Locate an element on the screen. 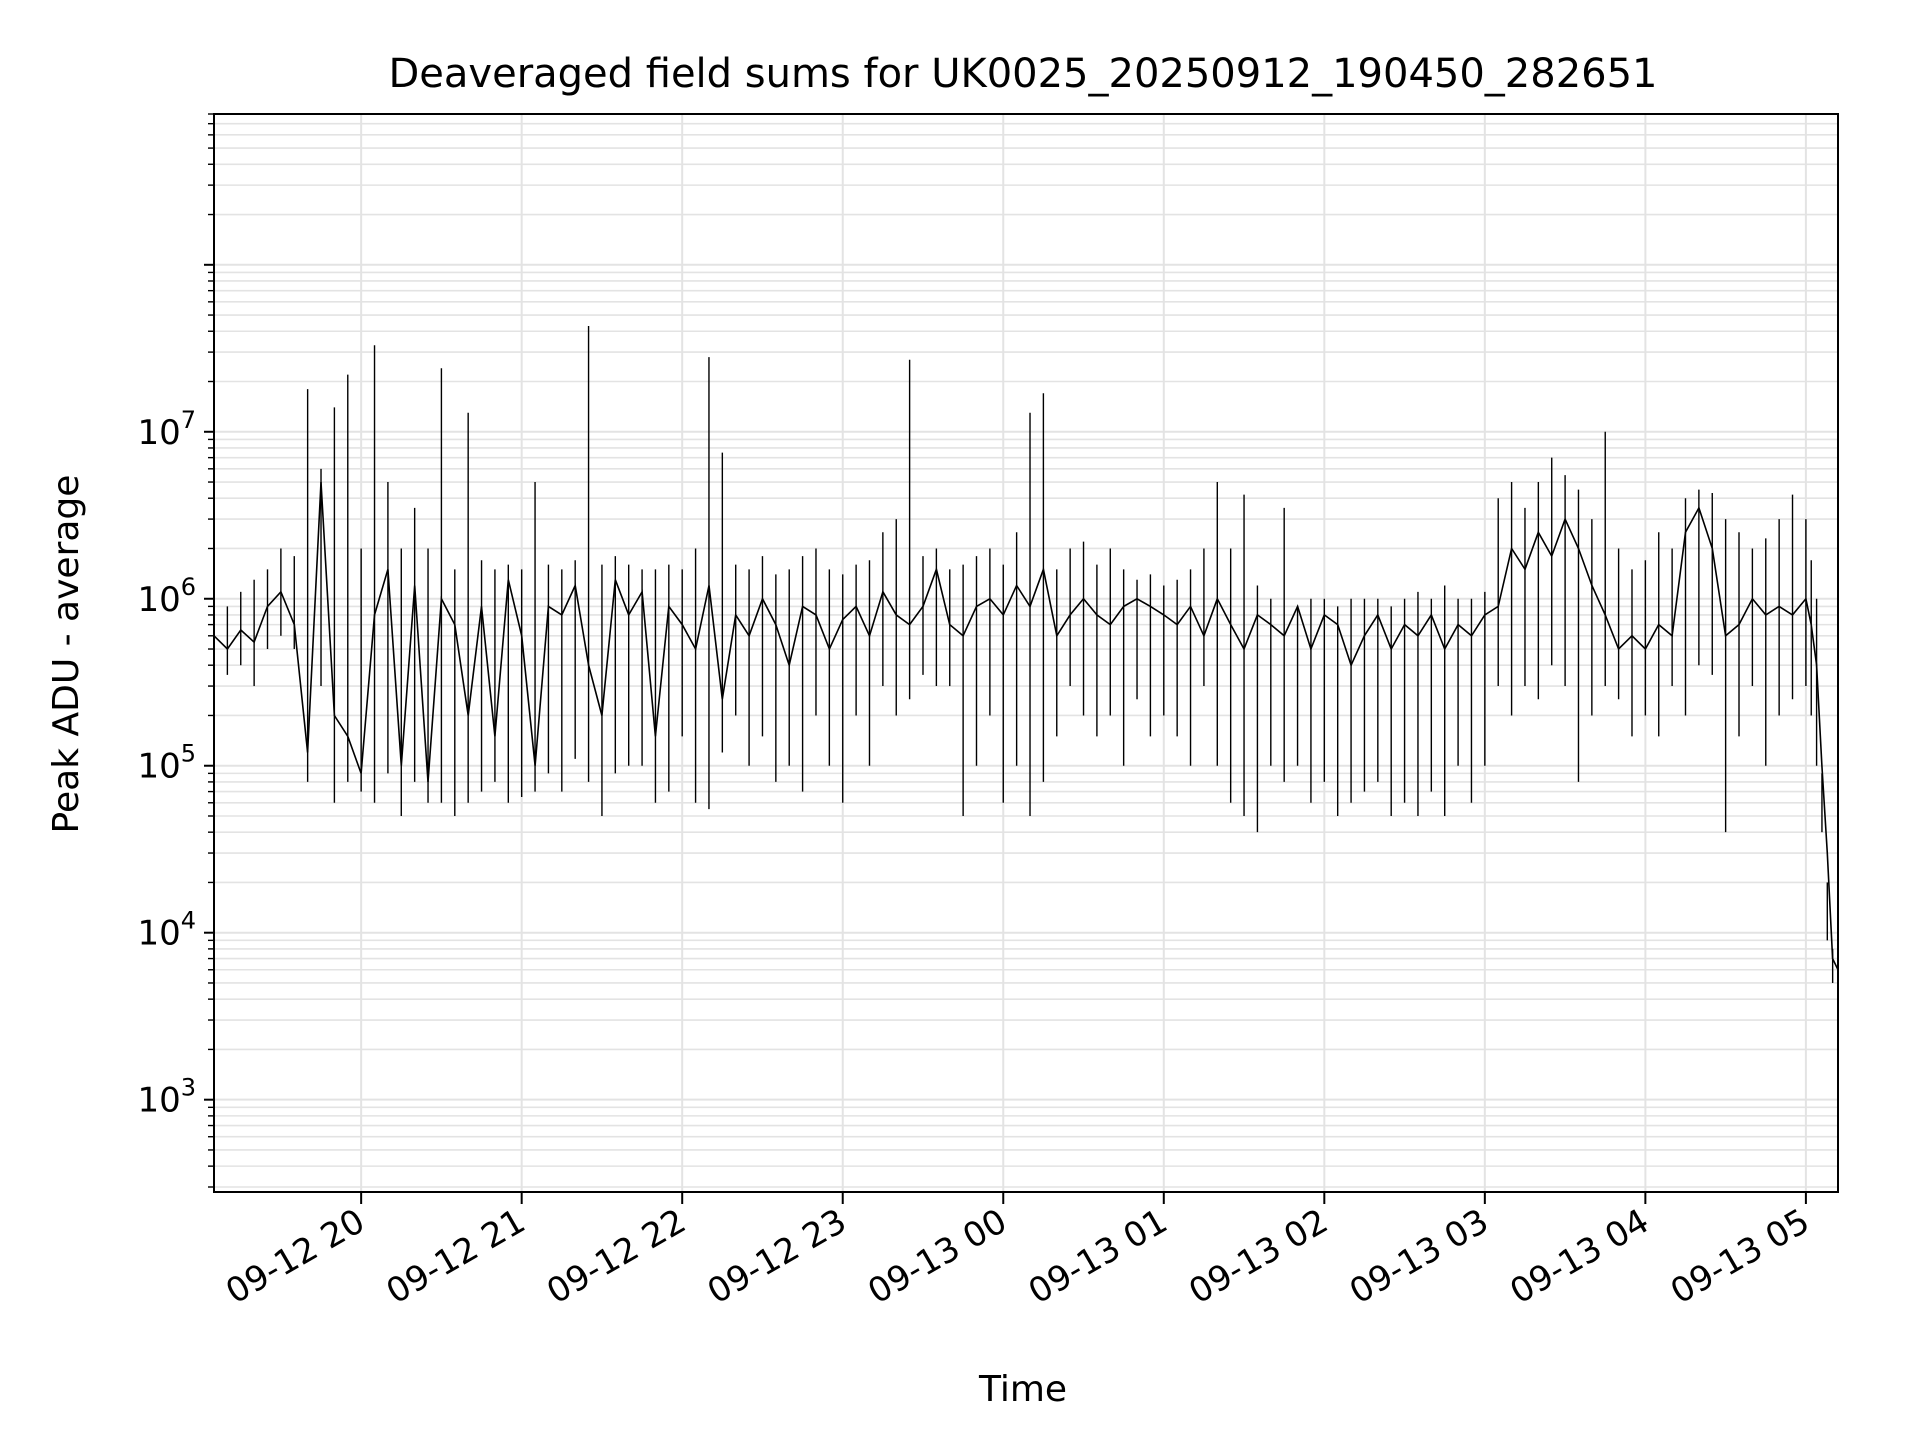 The width and height of the screenshot is (1920, 1440). y-tick-label: 10⁷ is located at coordinates (166, 429).